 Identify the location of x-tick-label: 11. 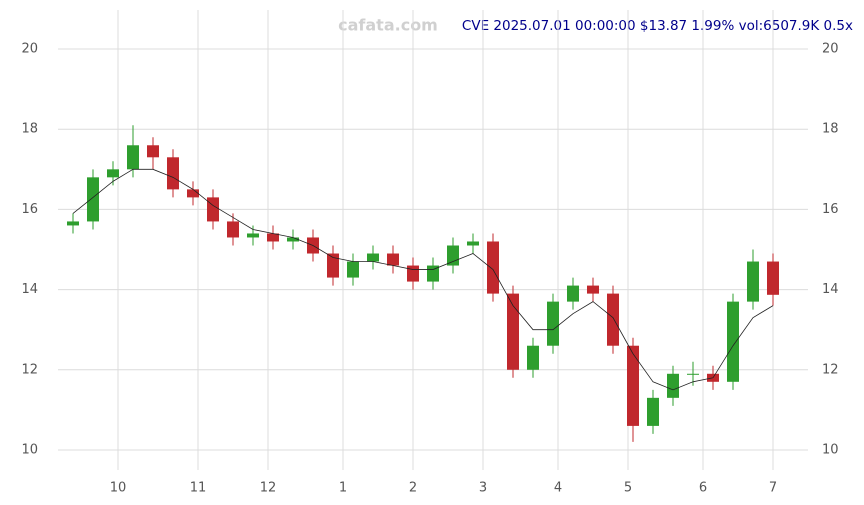
(198, 488).